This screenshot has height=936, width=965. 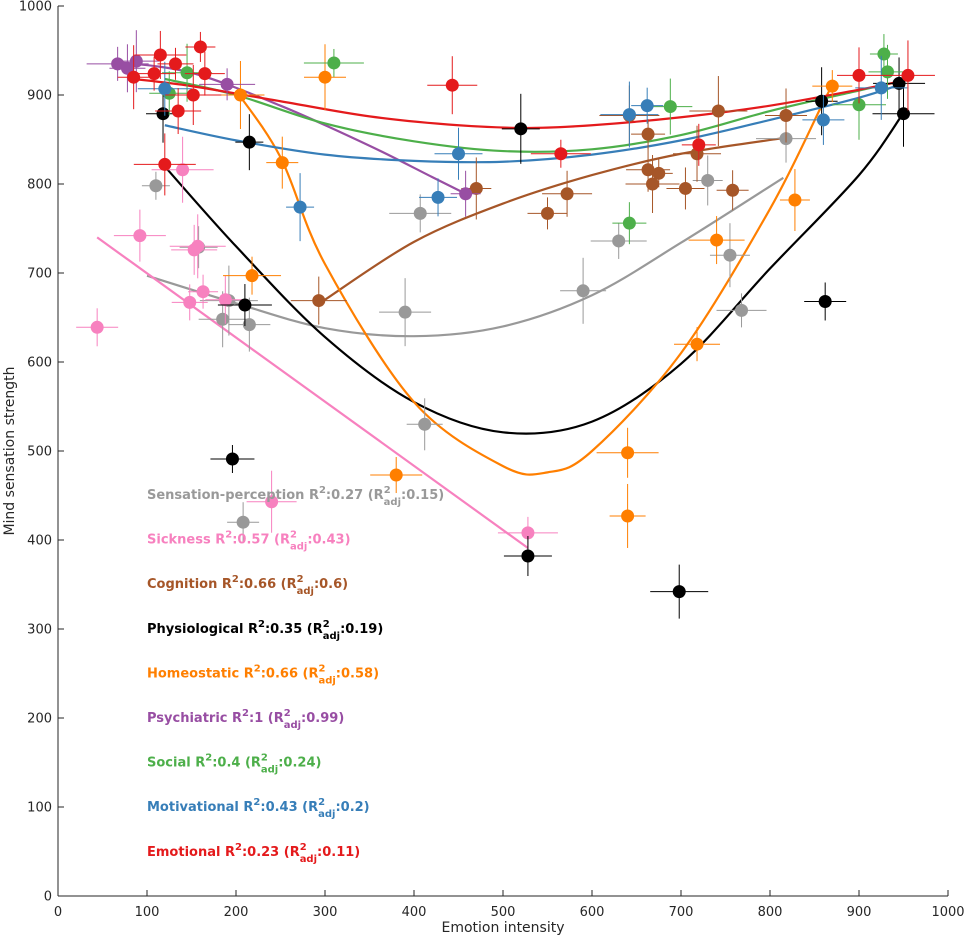 What do you see at coordinates (245, 719) in the screenshot?
I see `legend-entry-psychiatric: Psychiatric R2:1 (R2 adj:0.99)` at bounding box center [245, 719].